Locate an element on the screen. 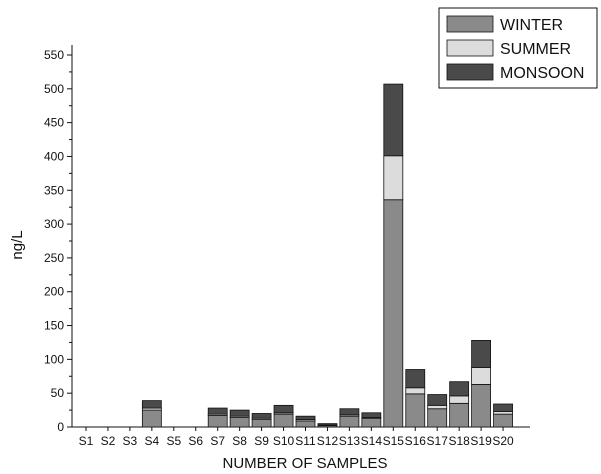 The image size is (601, 474). y-tick-label: 200 is located at coordinates (54, 292).